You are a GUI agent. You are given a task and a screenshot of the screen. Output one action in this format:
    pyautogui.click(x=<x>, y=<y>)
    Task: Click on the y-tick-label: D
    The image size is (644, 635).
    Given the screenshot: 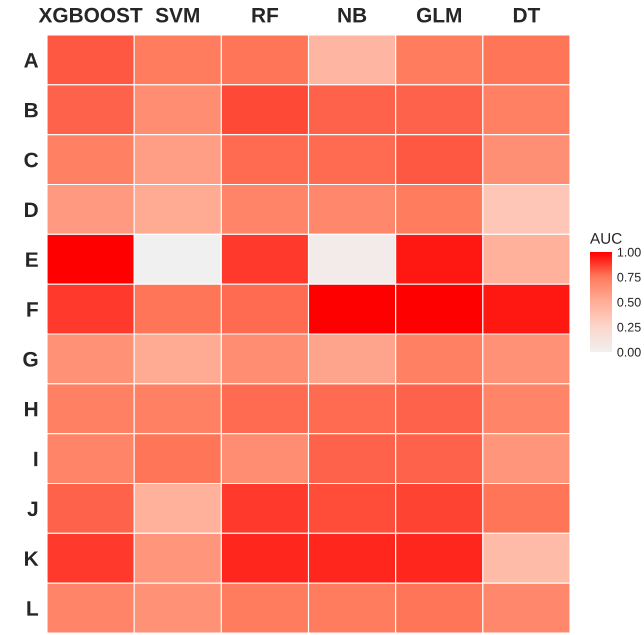 What is the action you would take?
    pyautogui.click(x=31, y=209)
    